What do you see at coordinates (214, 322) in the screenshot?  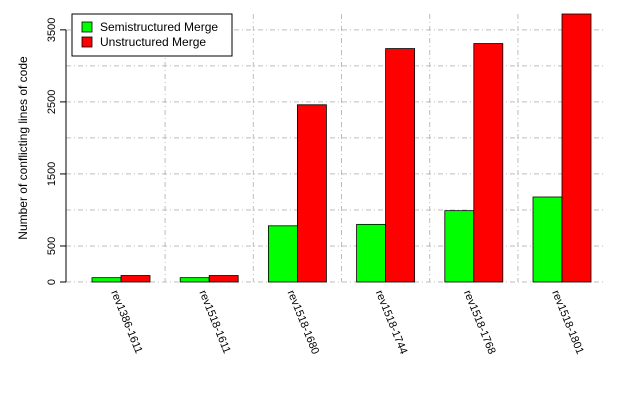 I see `x-tick-label: rev1518-1611` at bounding box center [214, 322].